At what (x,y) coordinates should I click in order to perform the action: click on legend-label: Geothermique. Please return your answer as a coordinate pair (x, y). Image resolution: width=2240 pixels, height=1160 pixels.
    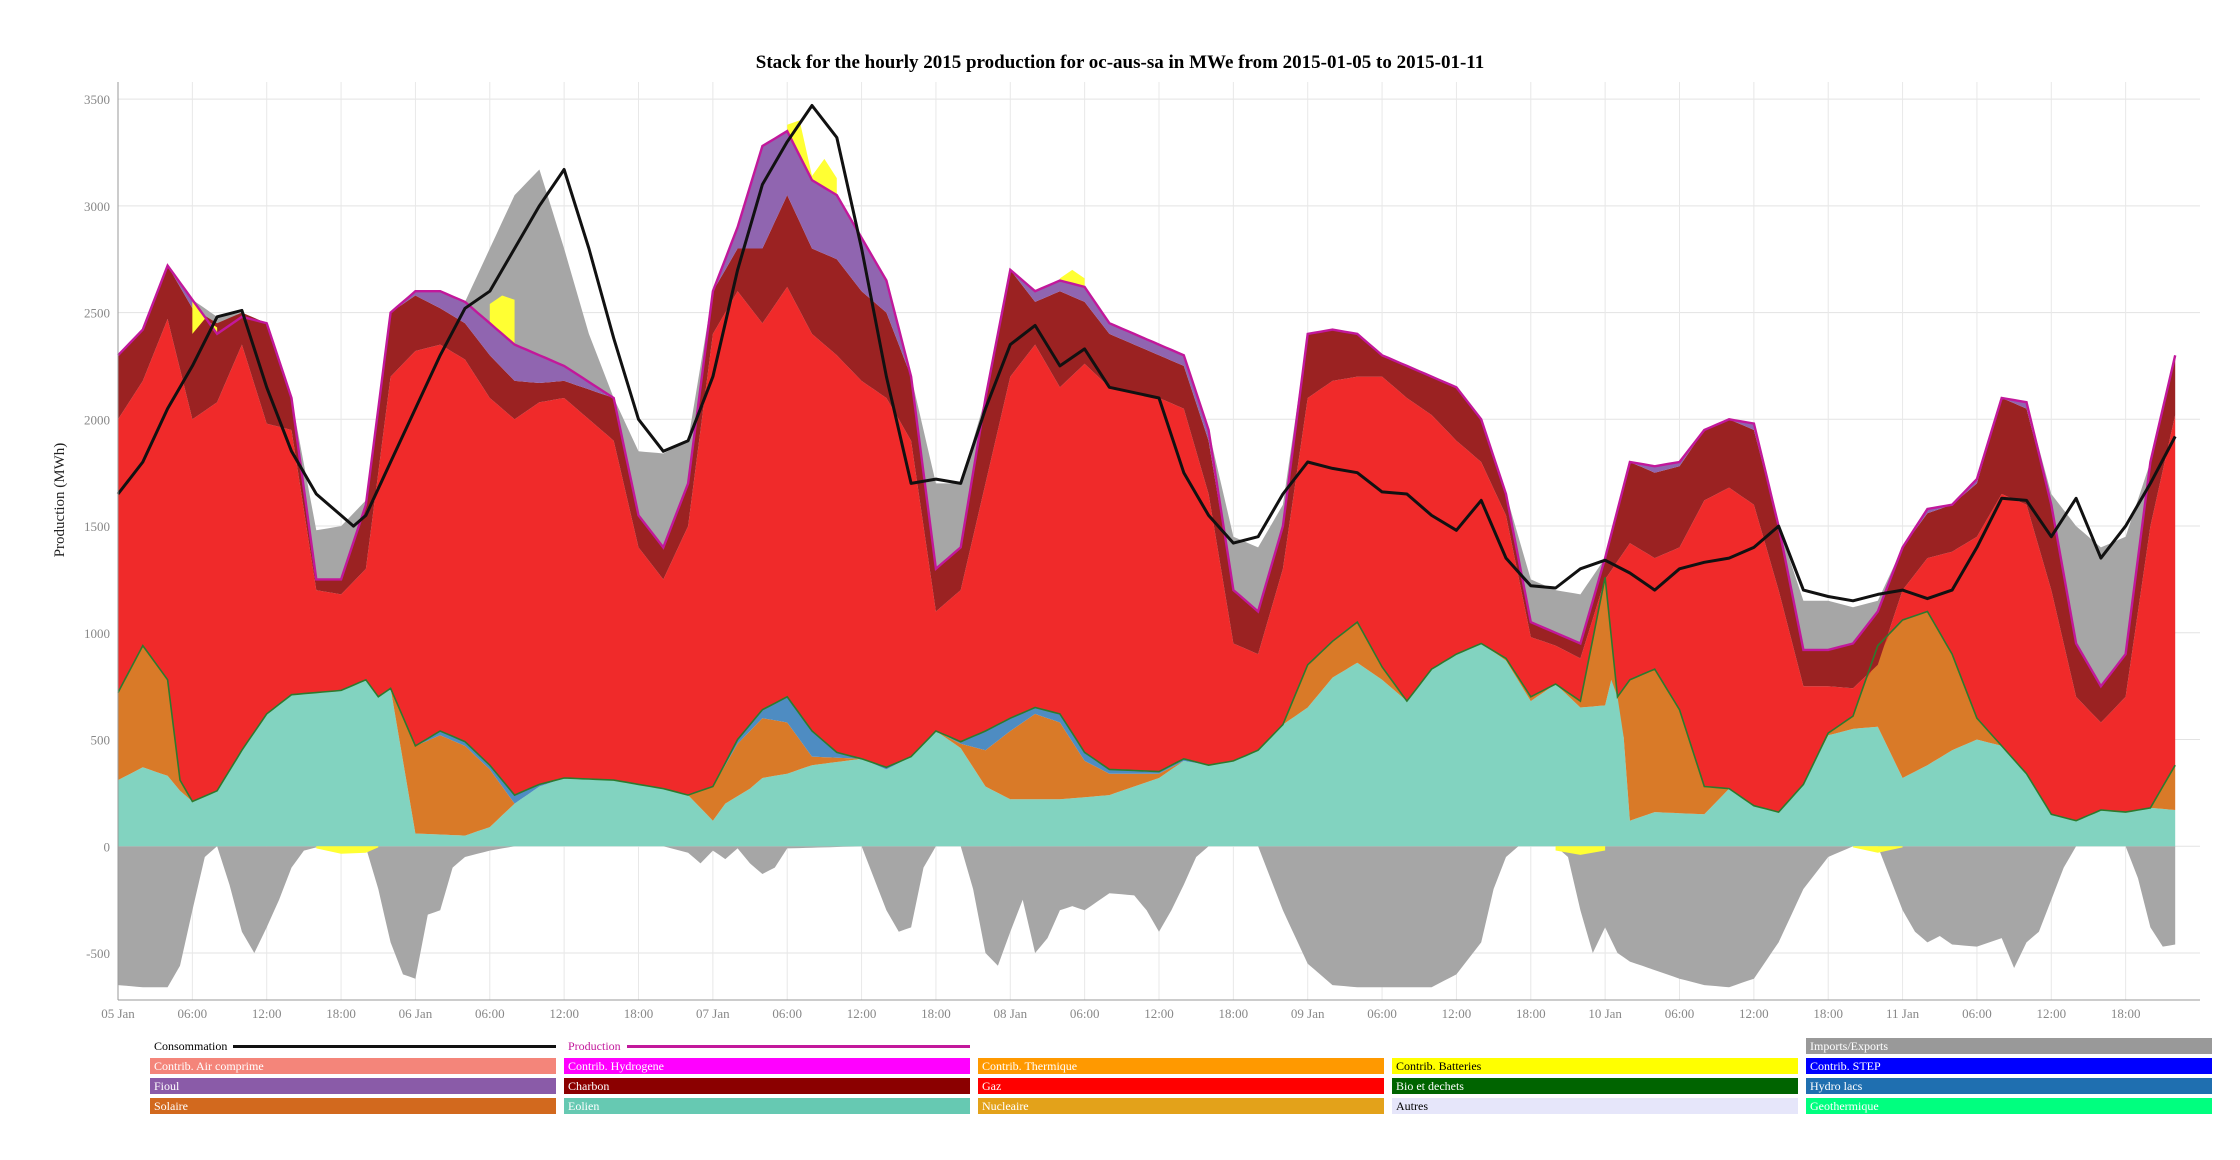
    Looking at the image, I should click on (1844, 1106).